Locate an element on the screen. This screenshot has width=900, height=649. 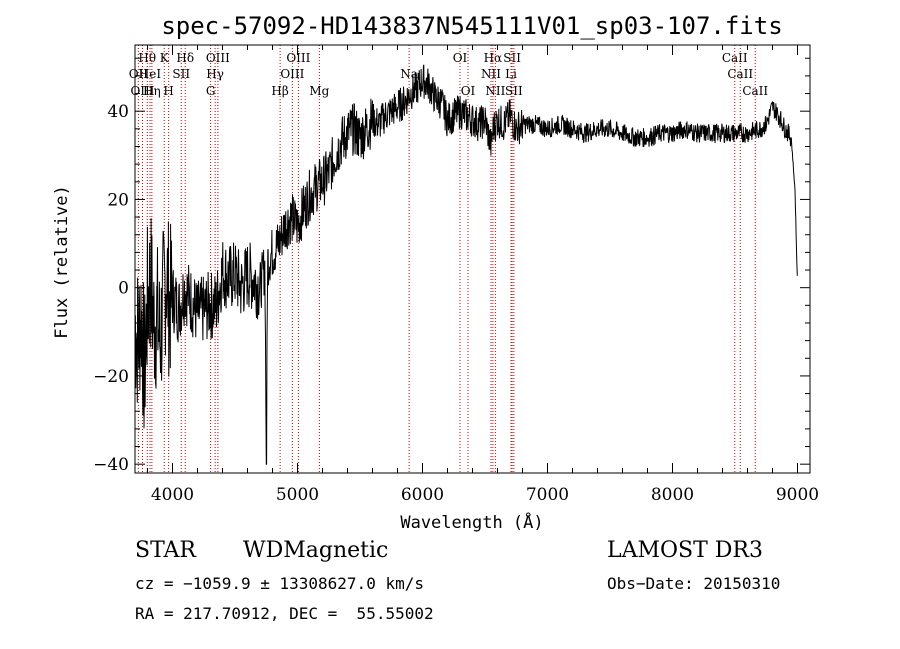
y-tick-label: −40 is located at coordinates (111, 465).